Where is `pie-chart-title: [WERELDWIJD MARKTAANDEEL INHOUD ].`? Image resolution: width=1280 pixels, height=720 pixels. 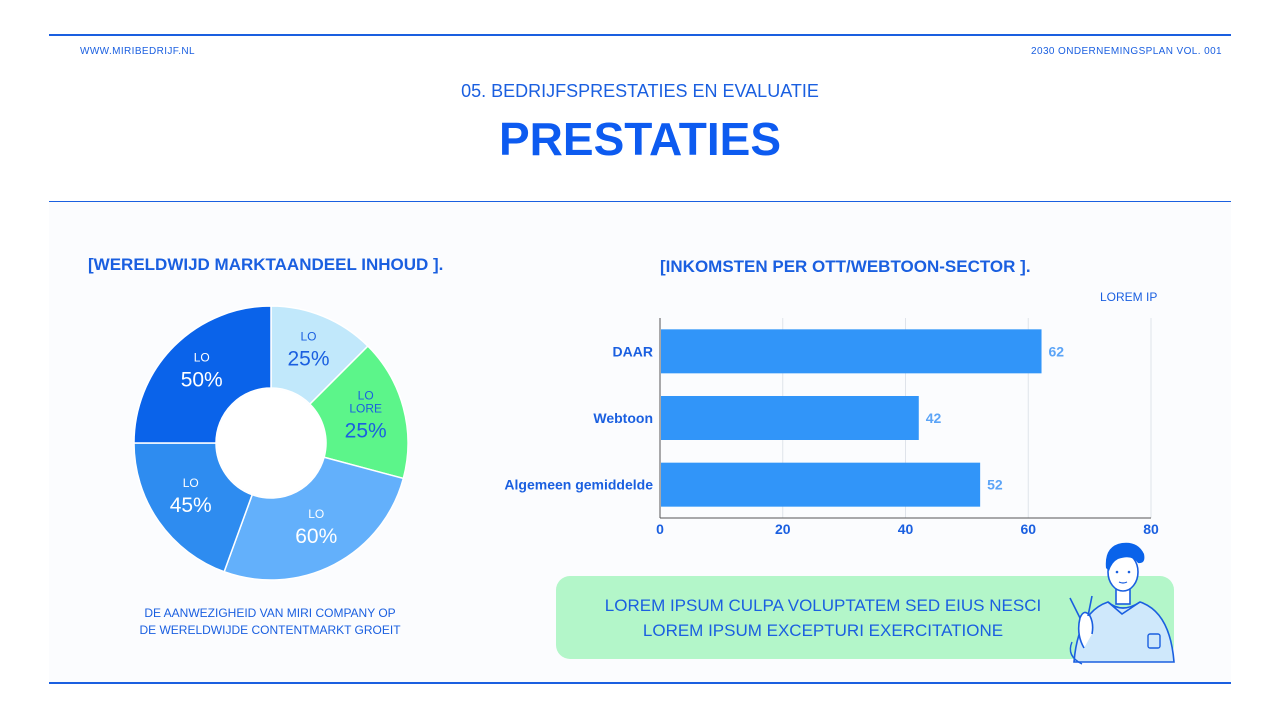
pie-chart-title: [WERELDWIJD MARKTAANDEEL INHOUD ]. is located at coordinates (266, 264).